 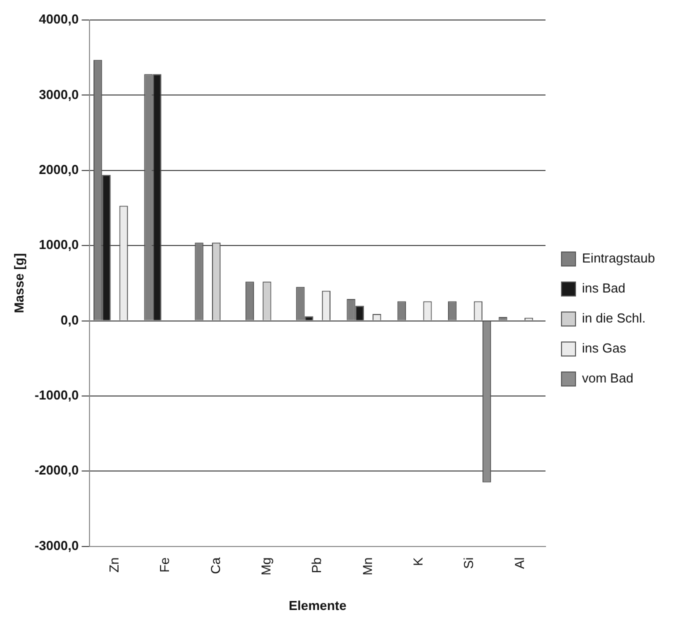 I want to click on y-tick-label: -3000,0, so click(x=56, y=545).